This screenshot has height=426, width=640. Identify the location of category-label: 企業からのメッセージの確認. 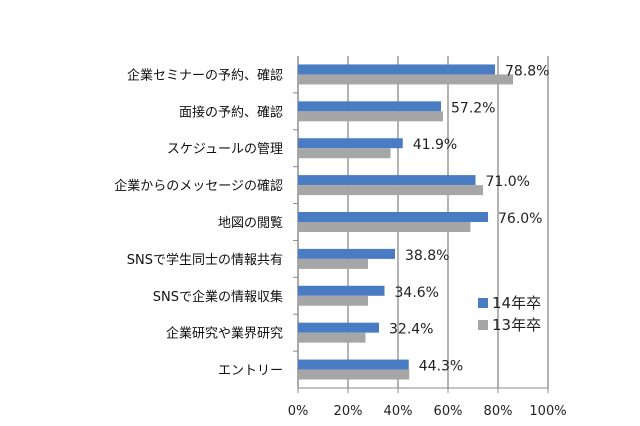
(198, 186).